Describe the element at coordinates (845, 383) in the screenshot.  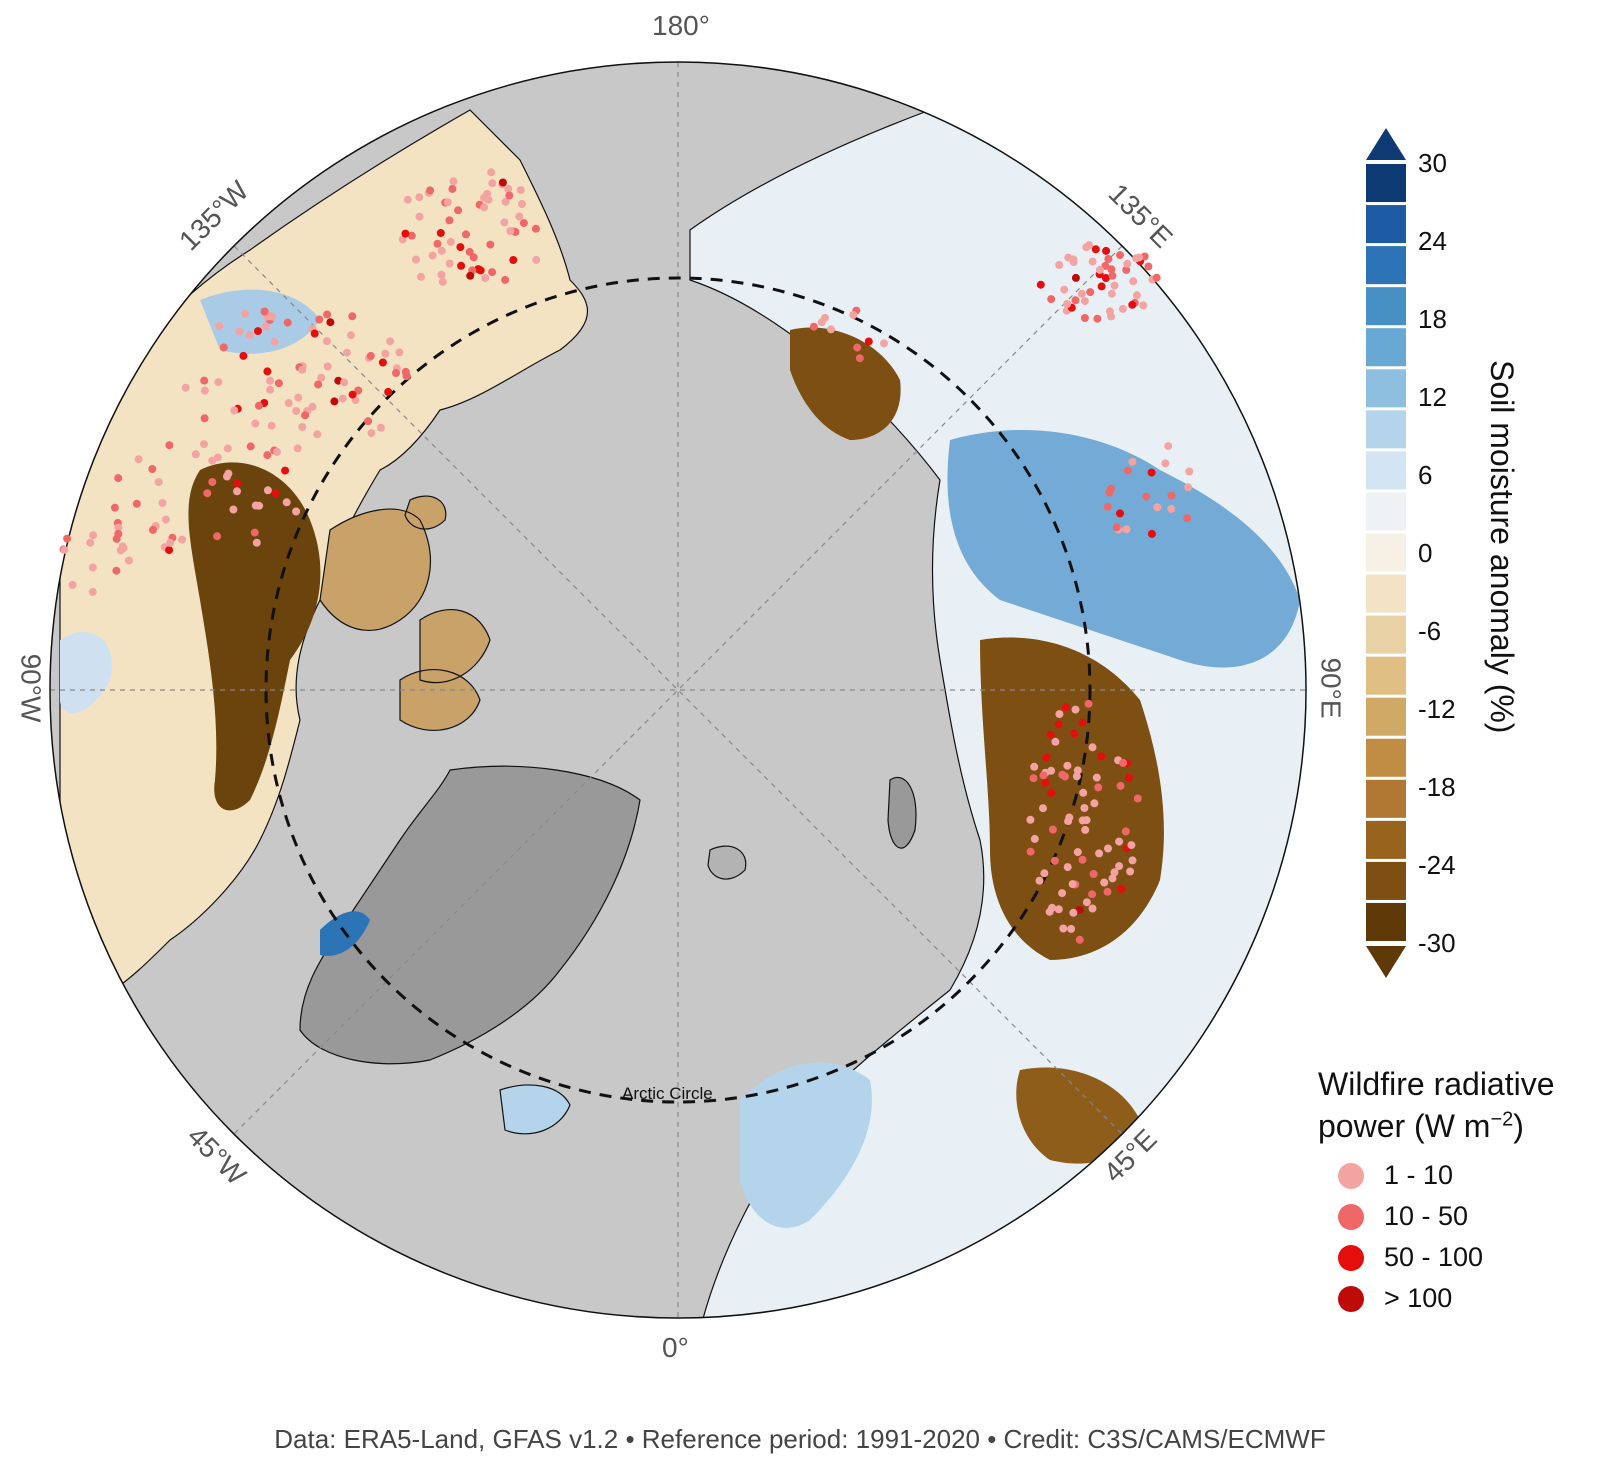
I see `anomaly-dry-yakutia` at that location.